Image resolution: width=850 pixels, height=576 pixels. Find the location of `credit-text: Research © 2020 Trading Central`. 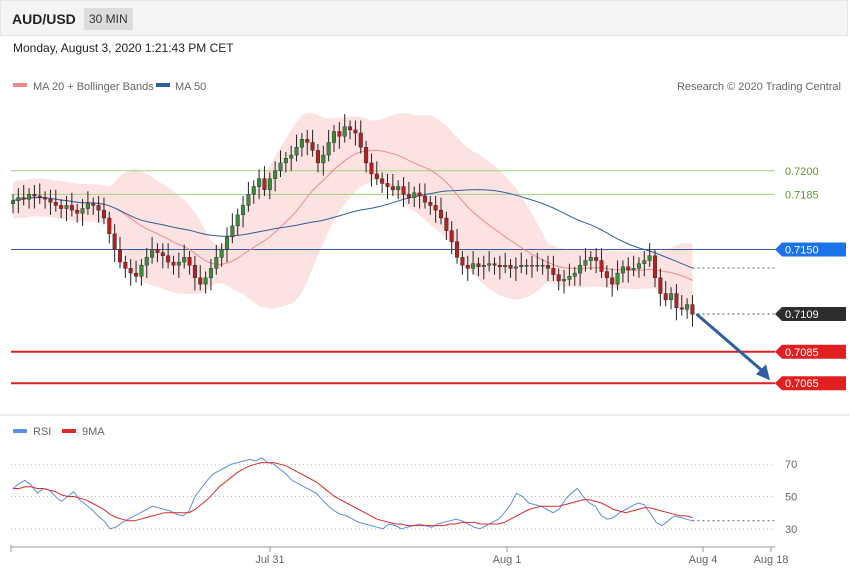

credit-text: Research © 2020 Trading Central is located at coordinates (759, 87).